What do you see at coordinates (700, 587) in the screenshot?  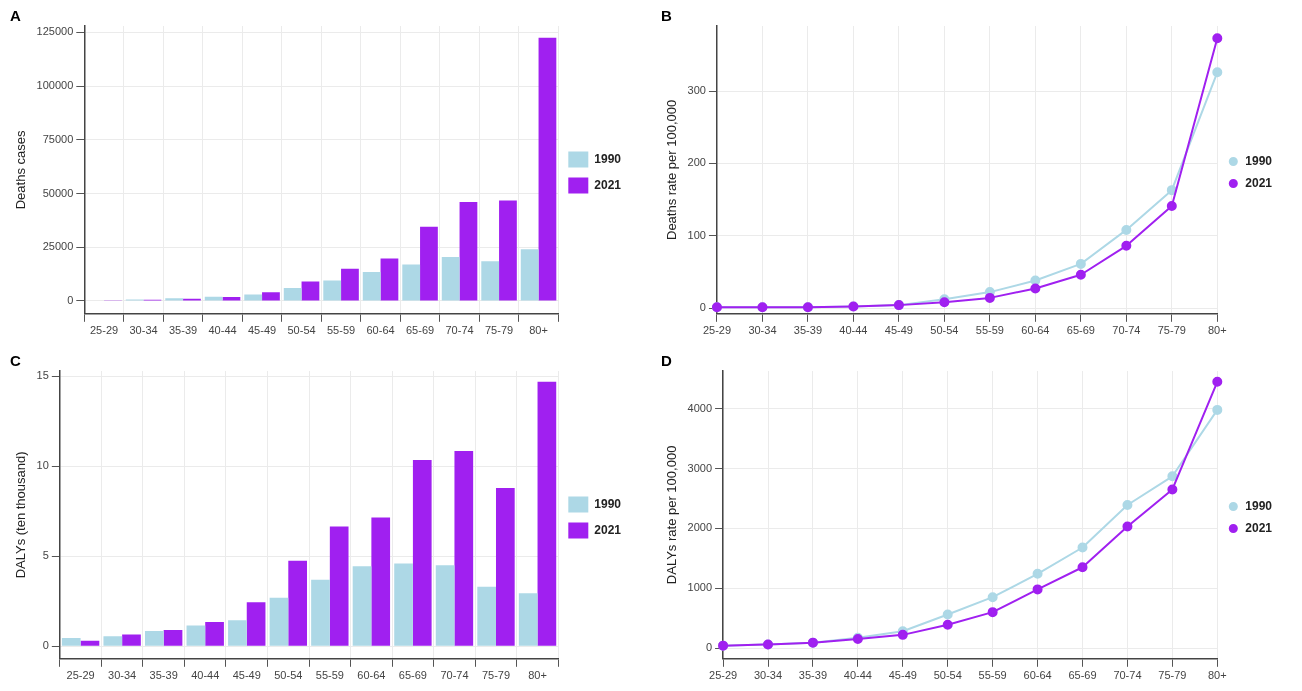 I see `y-tick-label: 1000` at bounding box center [700, 587].